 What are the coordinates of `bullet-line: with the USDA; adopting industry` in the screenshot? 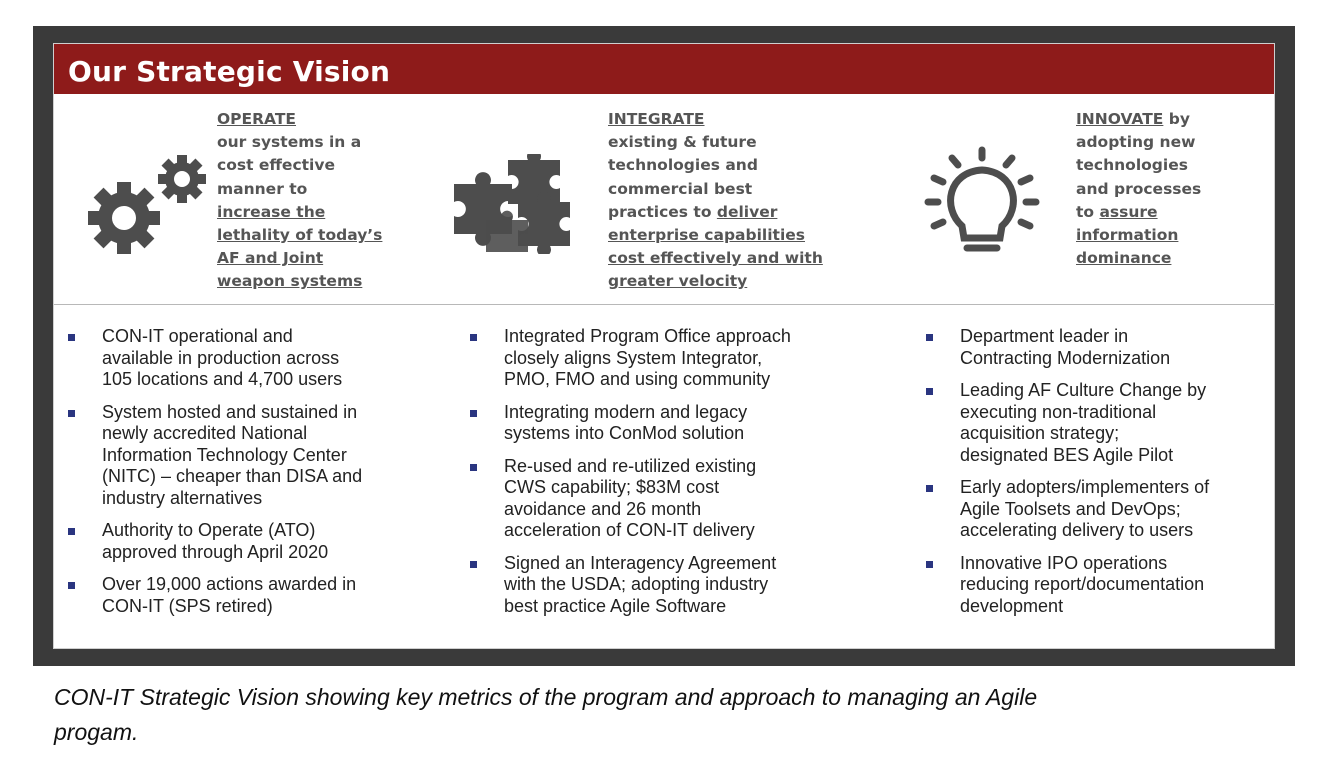 It's located at (636, 584).